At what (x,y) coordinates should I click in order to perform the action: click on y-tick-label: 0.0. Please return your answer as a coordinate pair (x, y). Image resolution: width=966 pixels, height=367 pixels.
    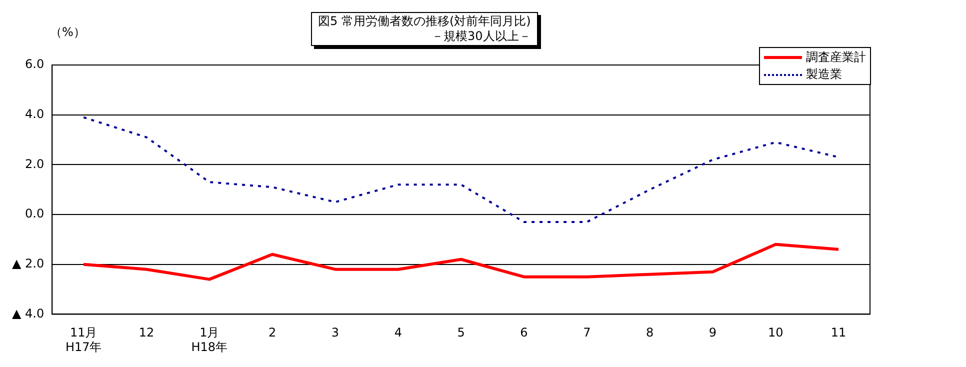
    Looking at the image, I should click on (34, 213).